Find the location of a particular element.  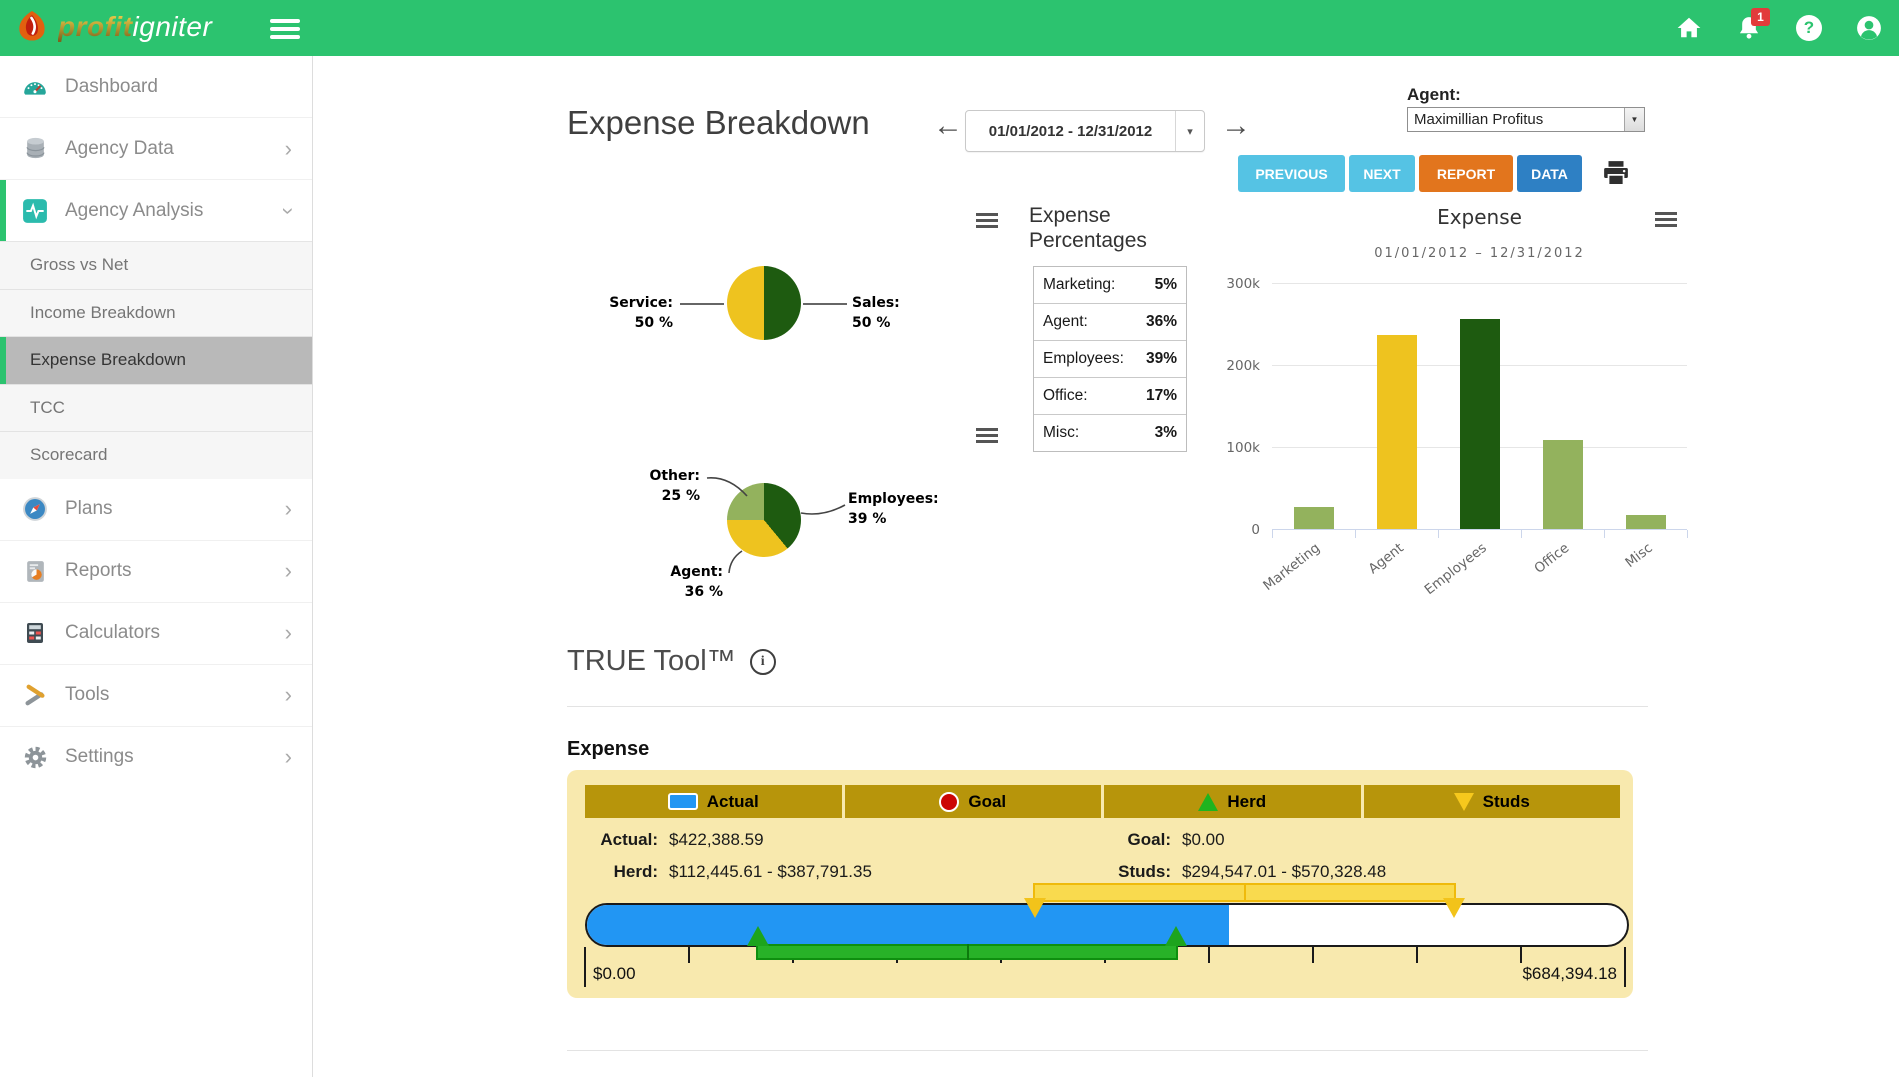

table-row: Marketing: 5% is located at coordinates (1110, 285).